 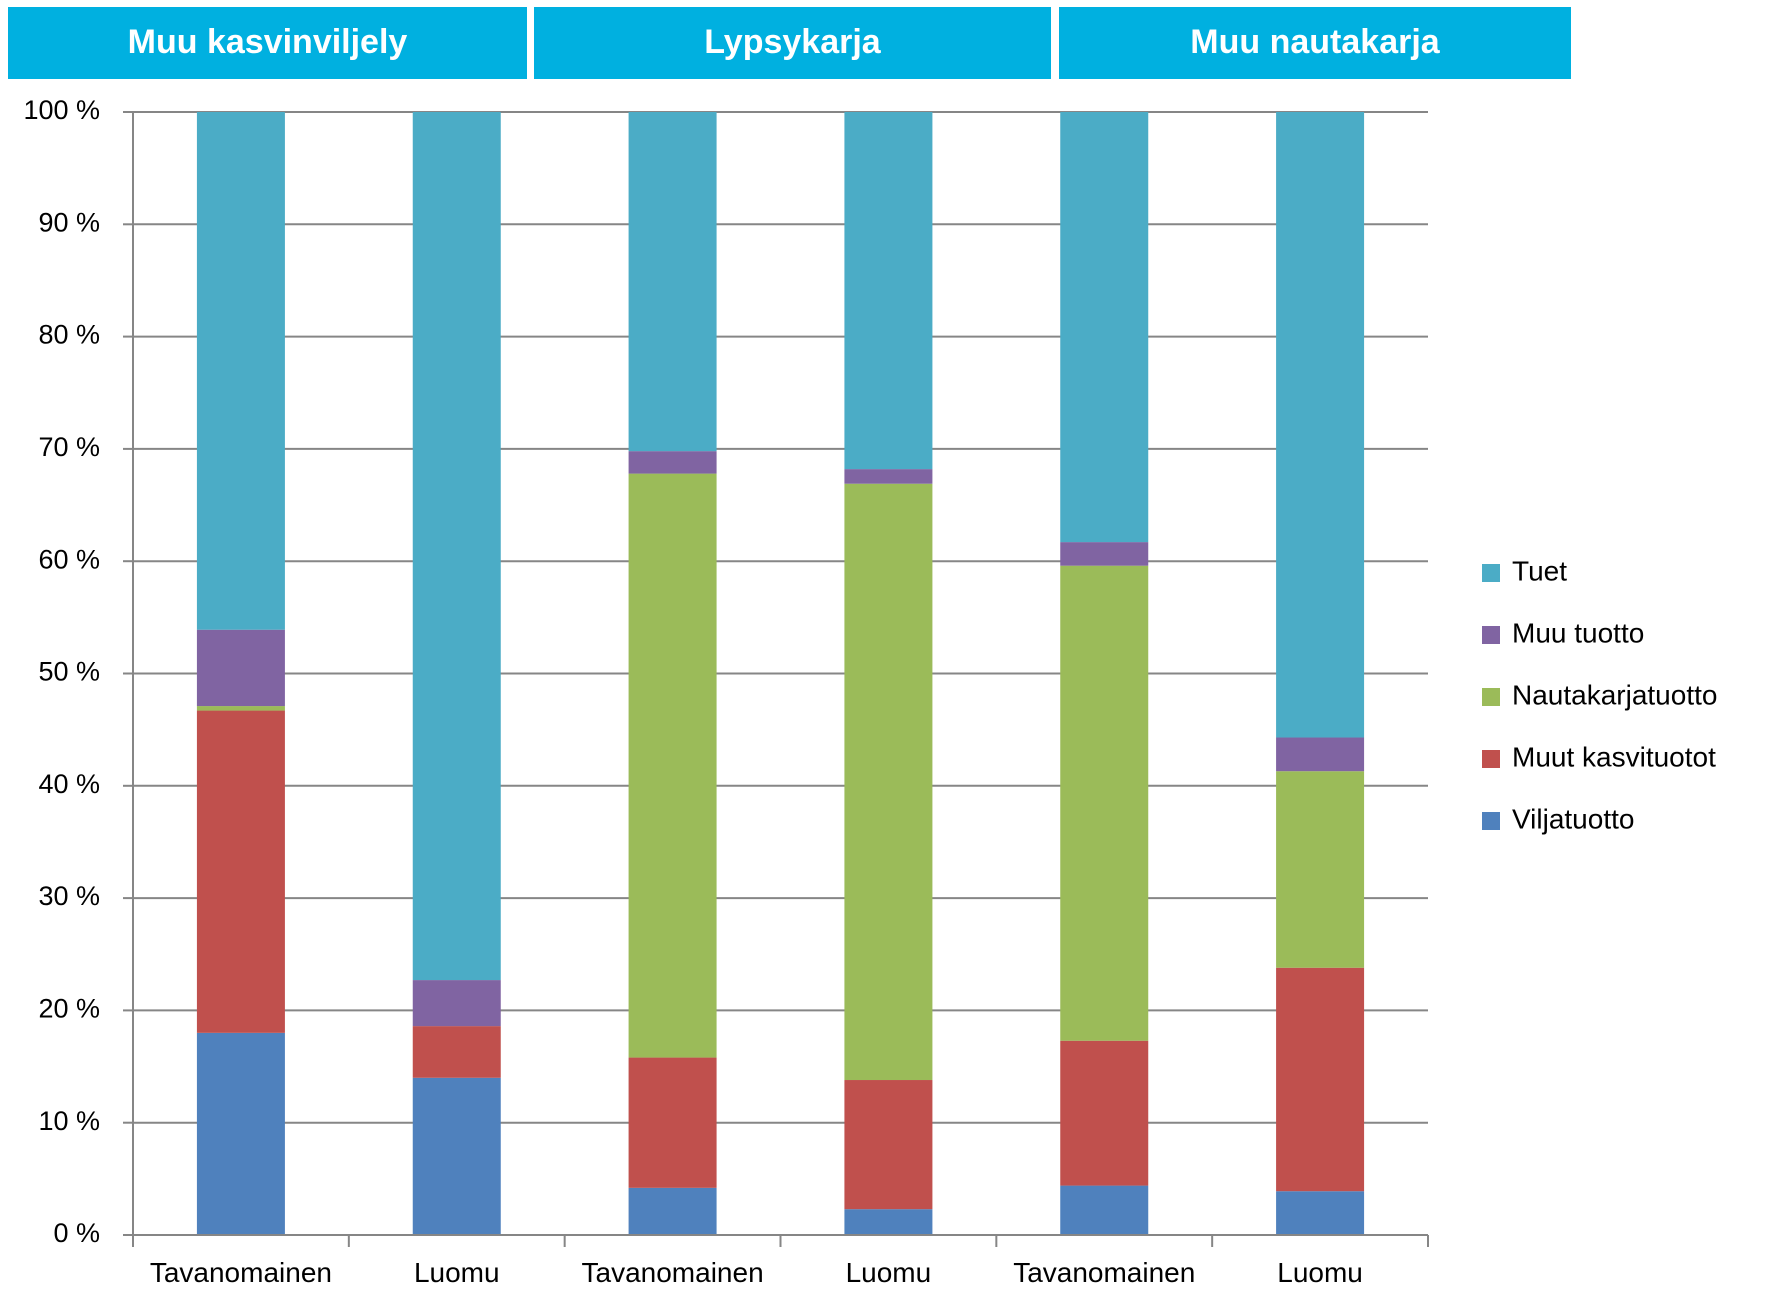 I want to click on group-header-label: Lypsykarja, so click(x=792, y=42).